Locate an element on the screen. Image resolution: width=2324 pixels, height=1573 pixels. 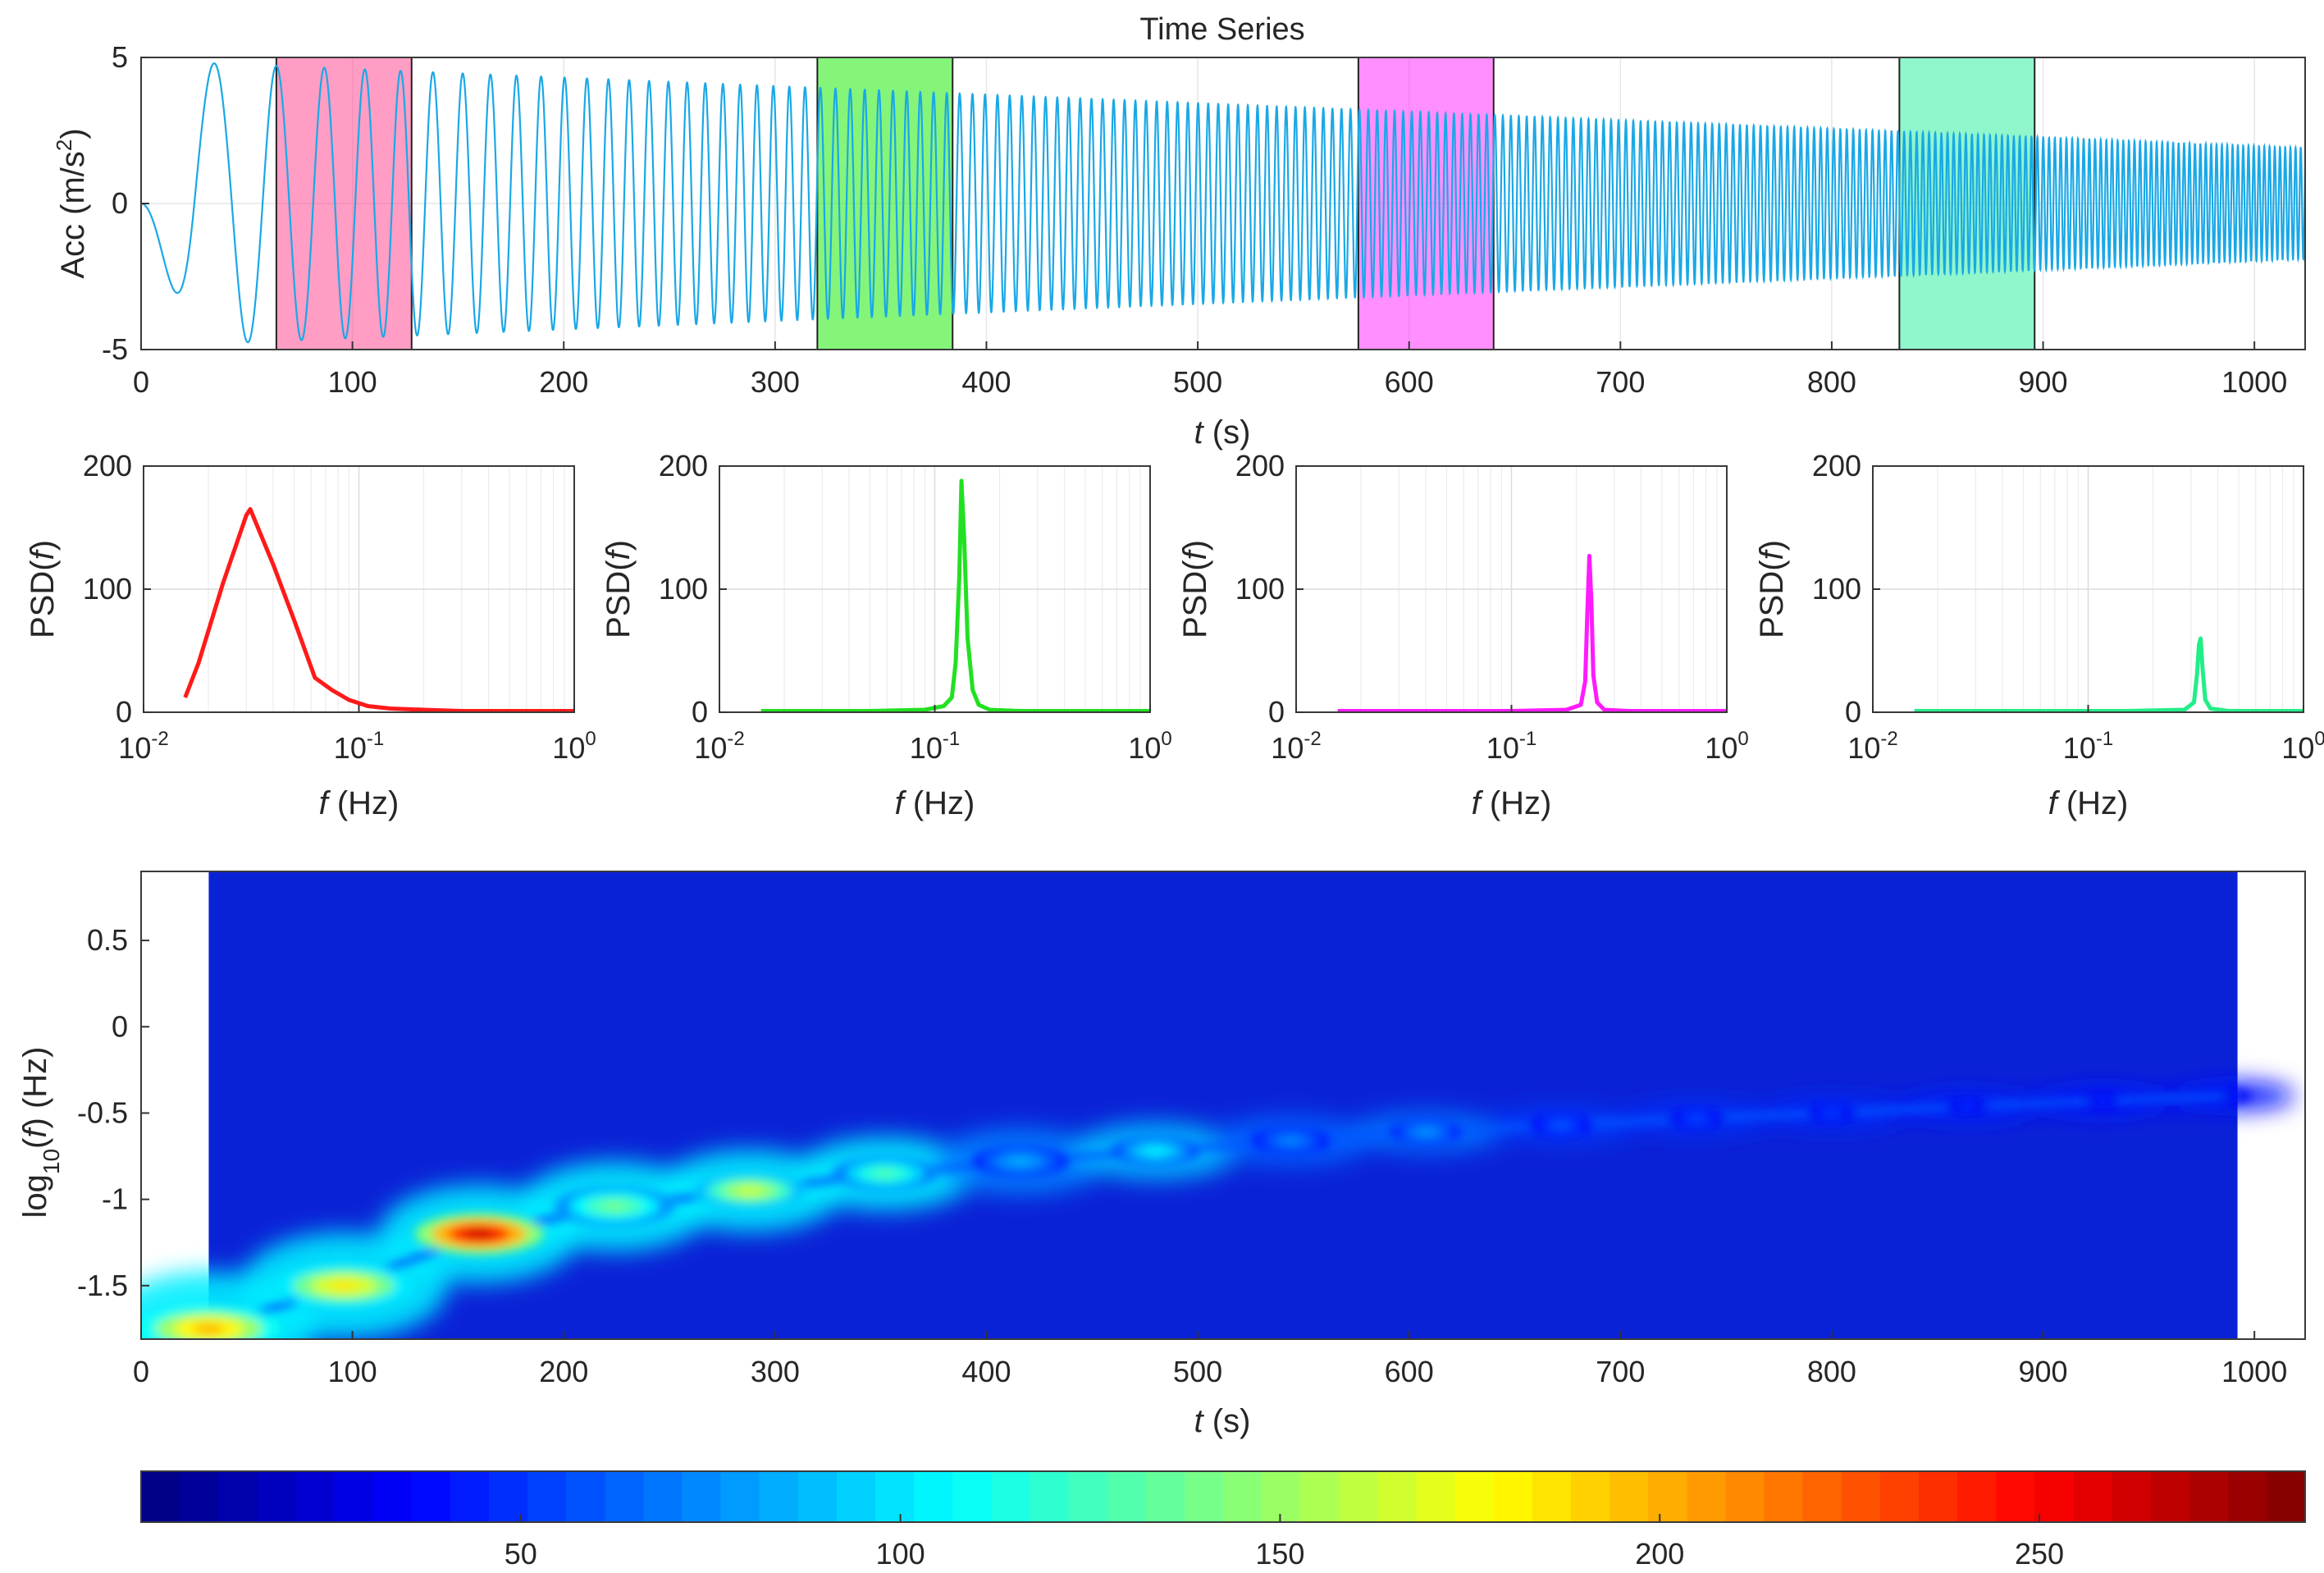
x-tick-label: 200 is located at coordinates (563, 1371).